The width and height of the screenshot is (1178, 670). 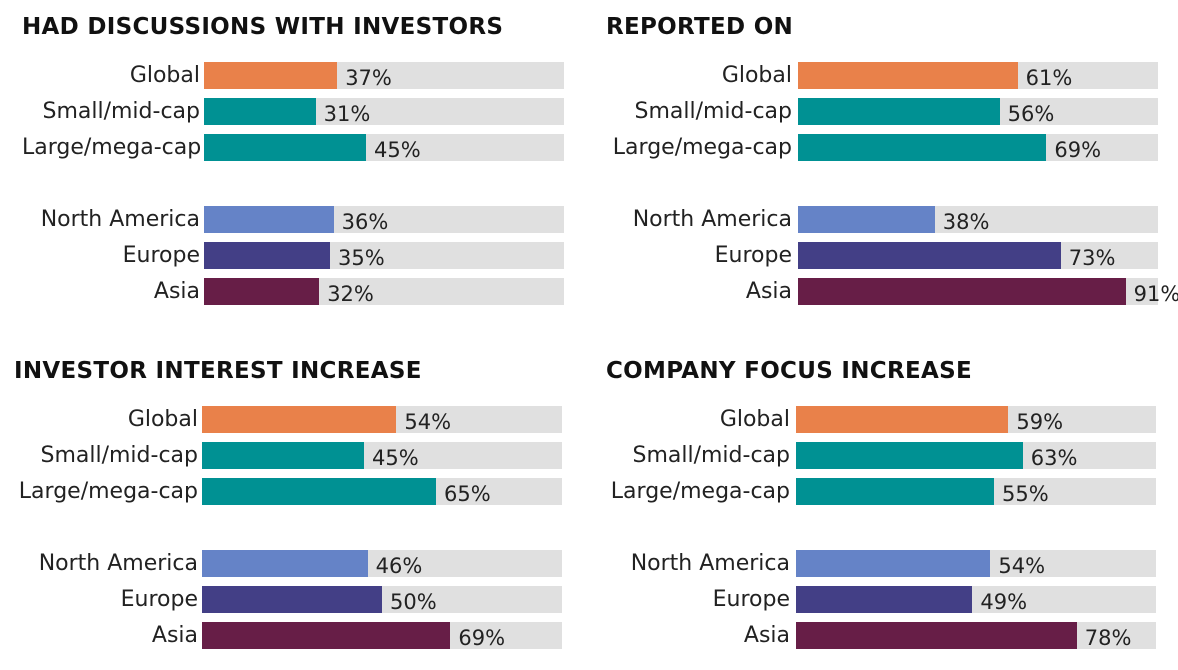 What do you see at coordinates (382, 420) in the screenshot?
I see `bar-track: 54%` at bounding box center [382, 420].